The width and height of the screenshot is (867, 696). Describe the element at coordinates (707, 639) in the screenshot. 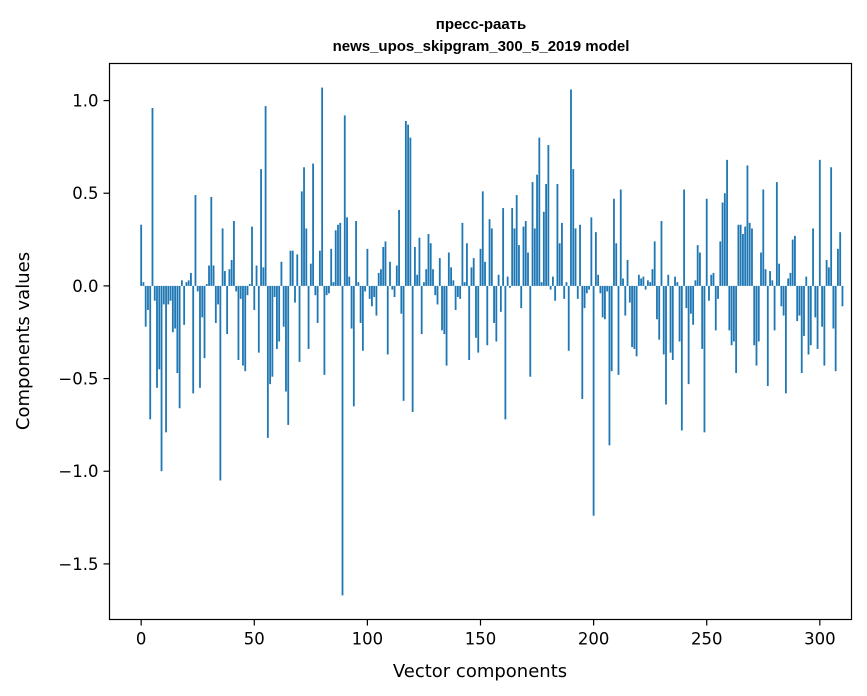

I see `x-tick-label: 250` at that location.